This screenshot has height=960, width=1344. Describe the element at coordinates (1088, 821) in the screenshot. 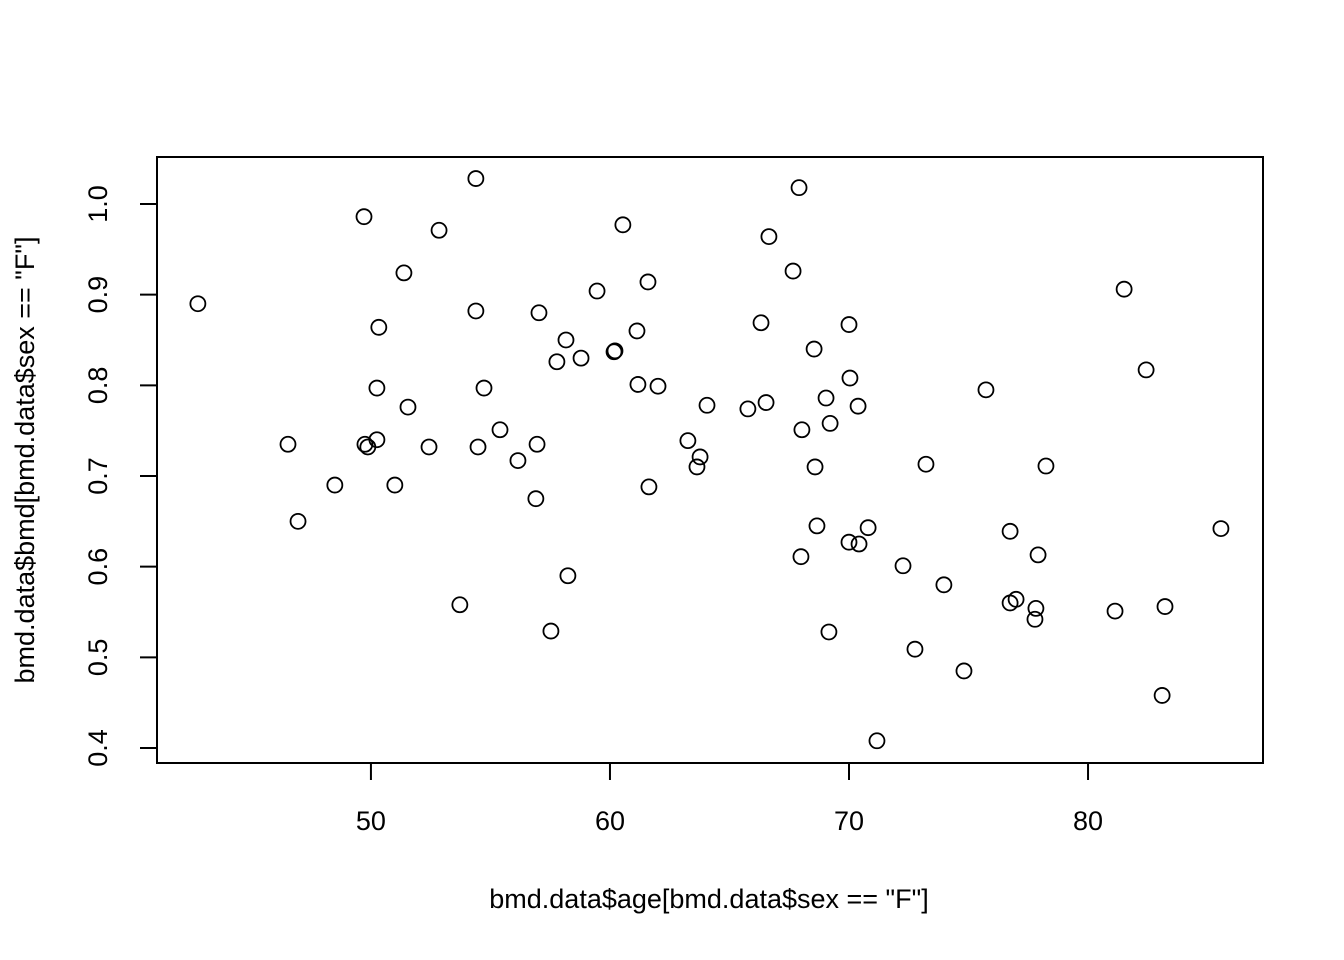

I see `x-tick-label: 80` at that location.